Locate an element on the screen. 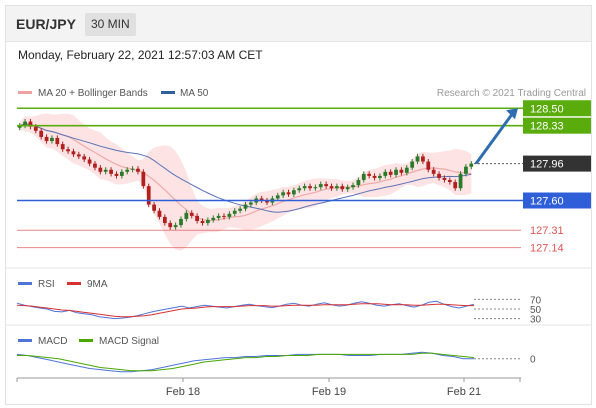 Image resolution: width=596 pixels, height=408 pixels. credit-label: Research © 2021 Trading Central is located at coordinates (511, 93).